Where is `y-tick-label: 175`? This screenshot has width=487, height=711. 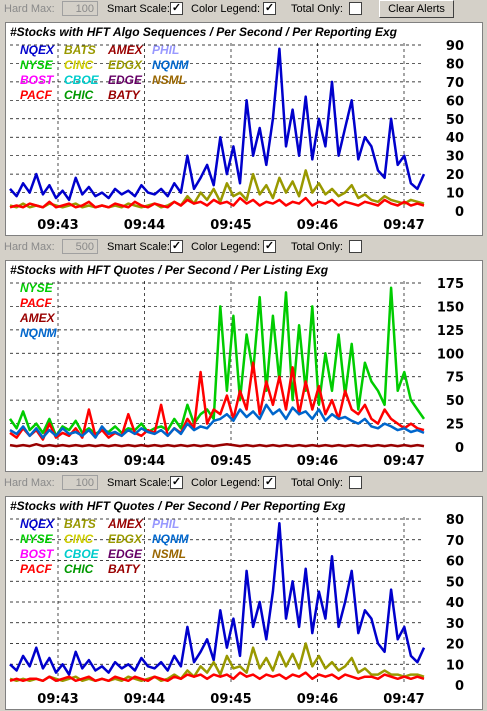
y-tick-label: 175 is located at coordinates (450, 284).